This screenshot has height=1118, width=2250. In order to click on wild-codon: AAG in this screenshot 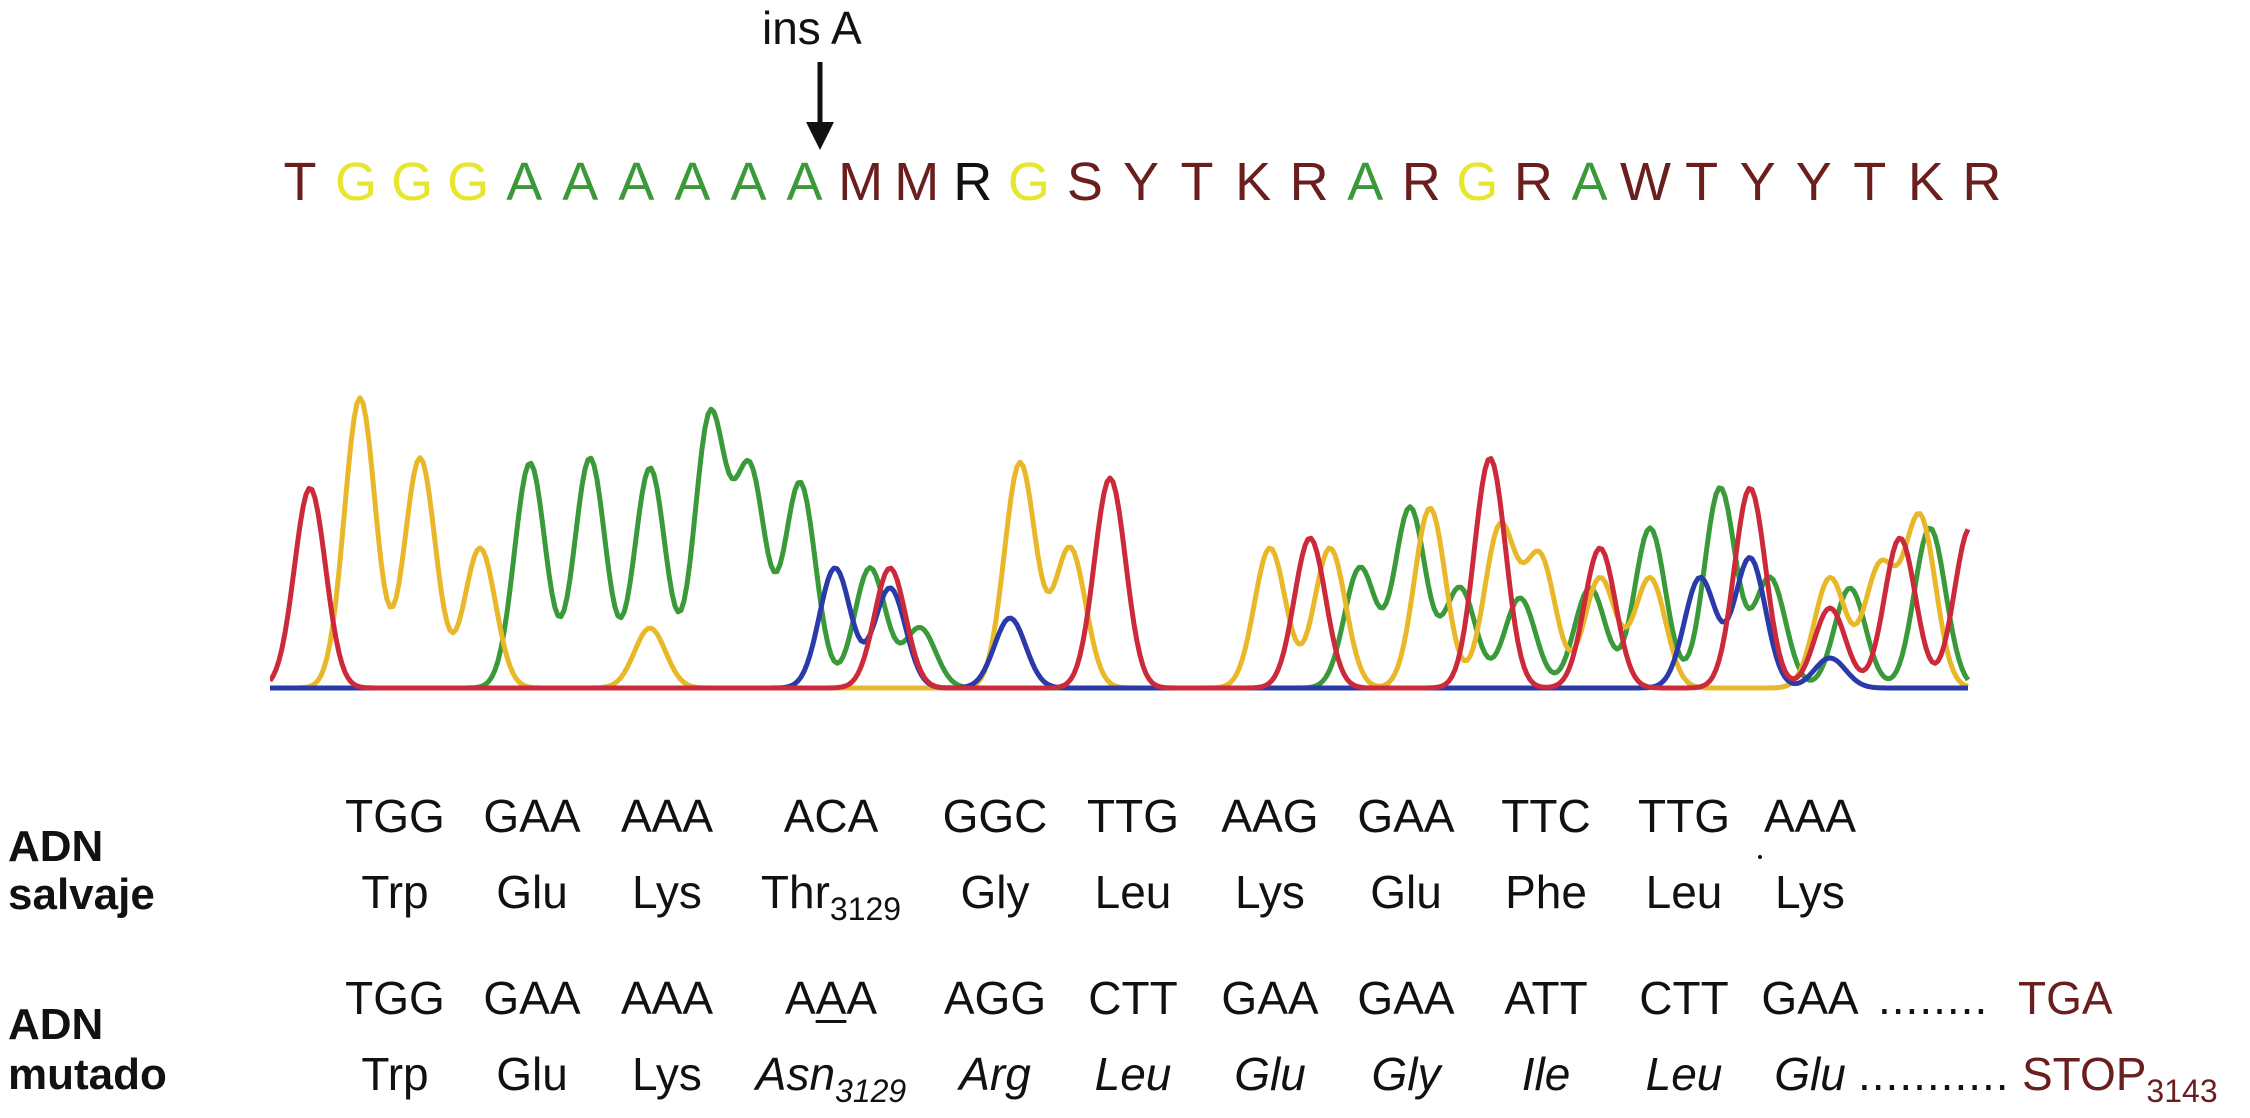, I will do `click(1270, 816)`.